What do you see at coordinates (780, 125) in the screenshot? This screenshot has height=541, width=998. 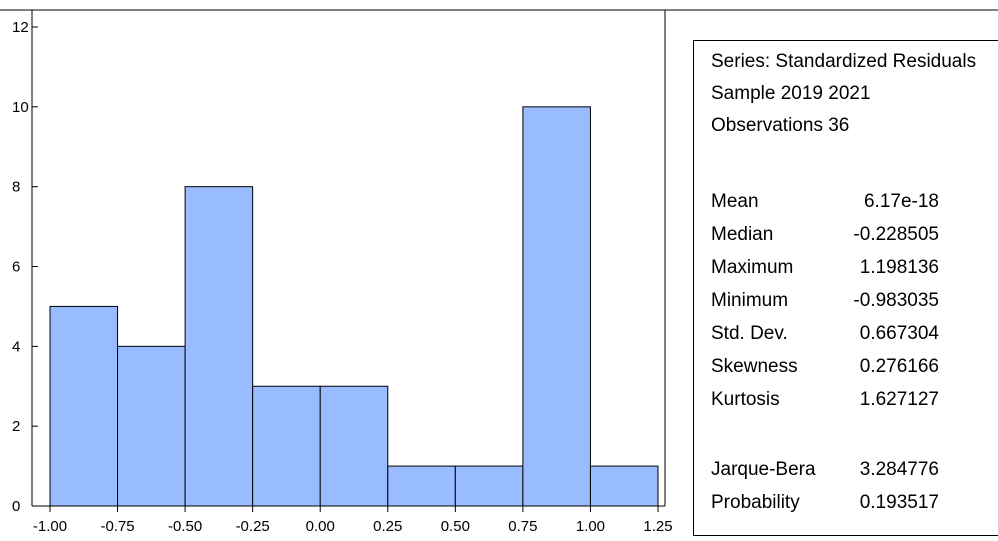 I see `observations-count: Observations 36` at bounding box center [780, 125].